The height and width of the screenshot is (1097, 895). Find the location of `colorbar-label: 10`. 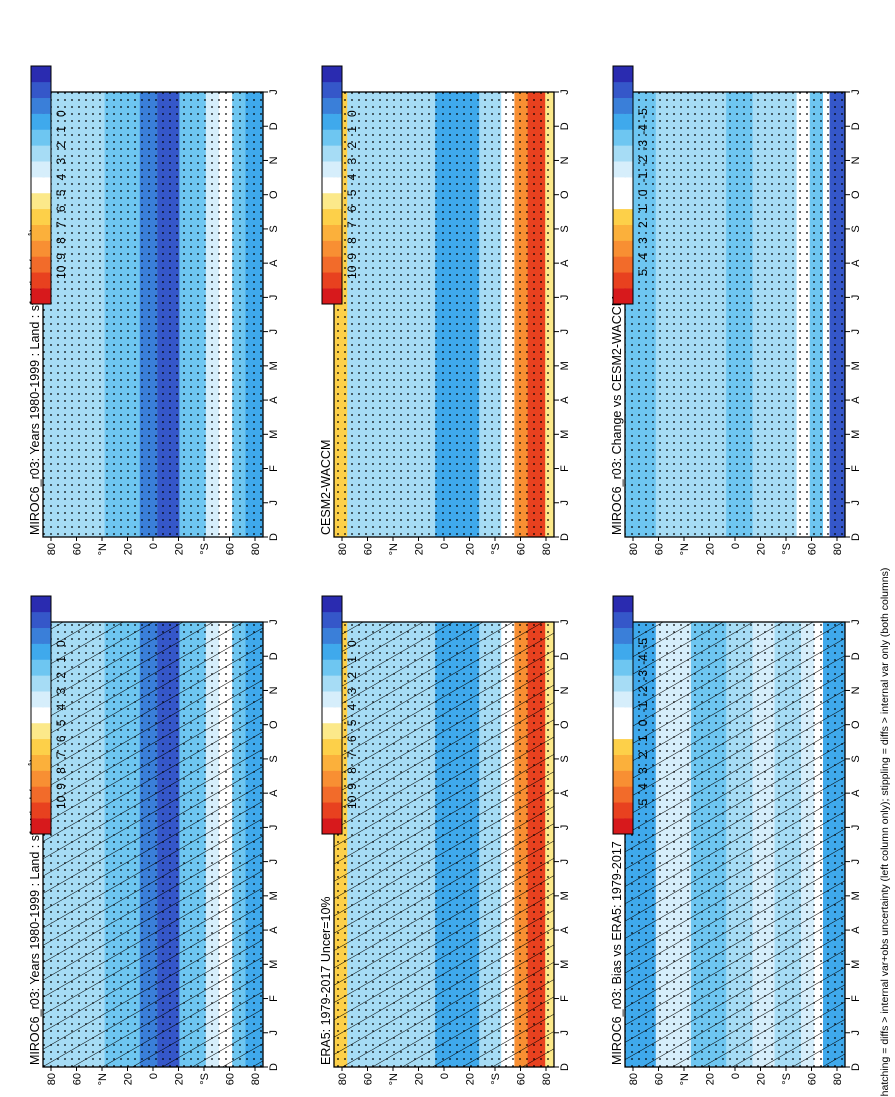

colorbar-label: 10 is located at coordinates (61, 272).